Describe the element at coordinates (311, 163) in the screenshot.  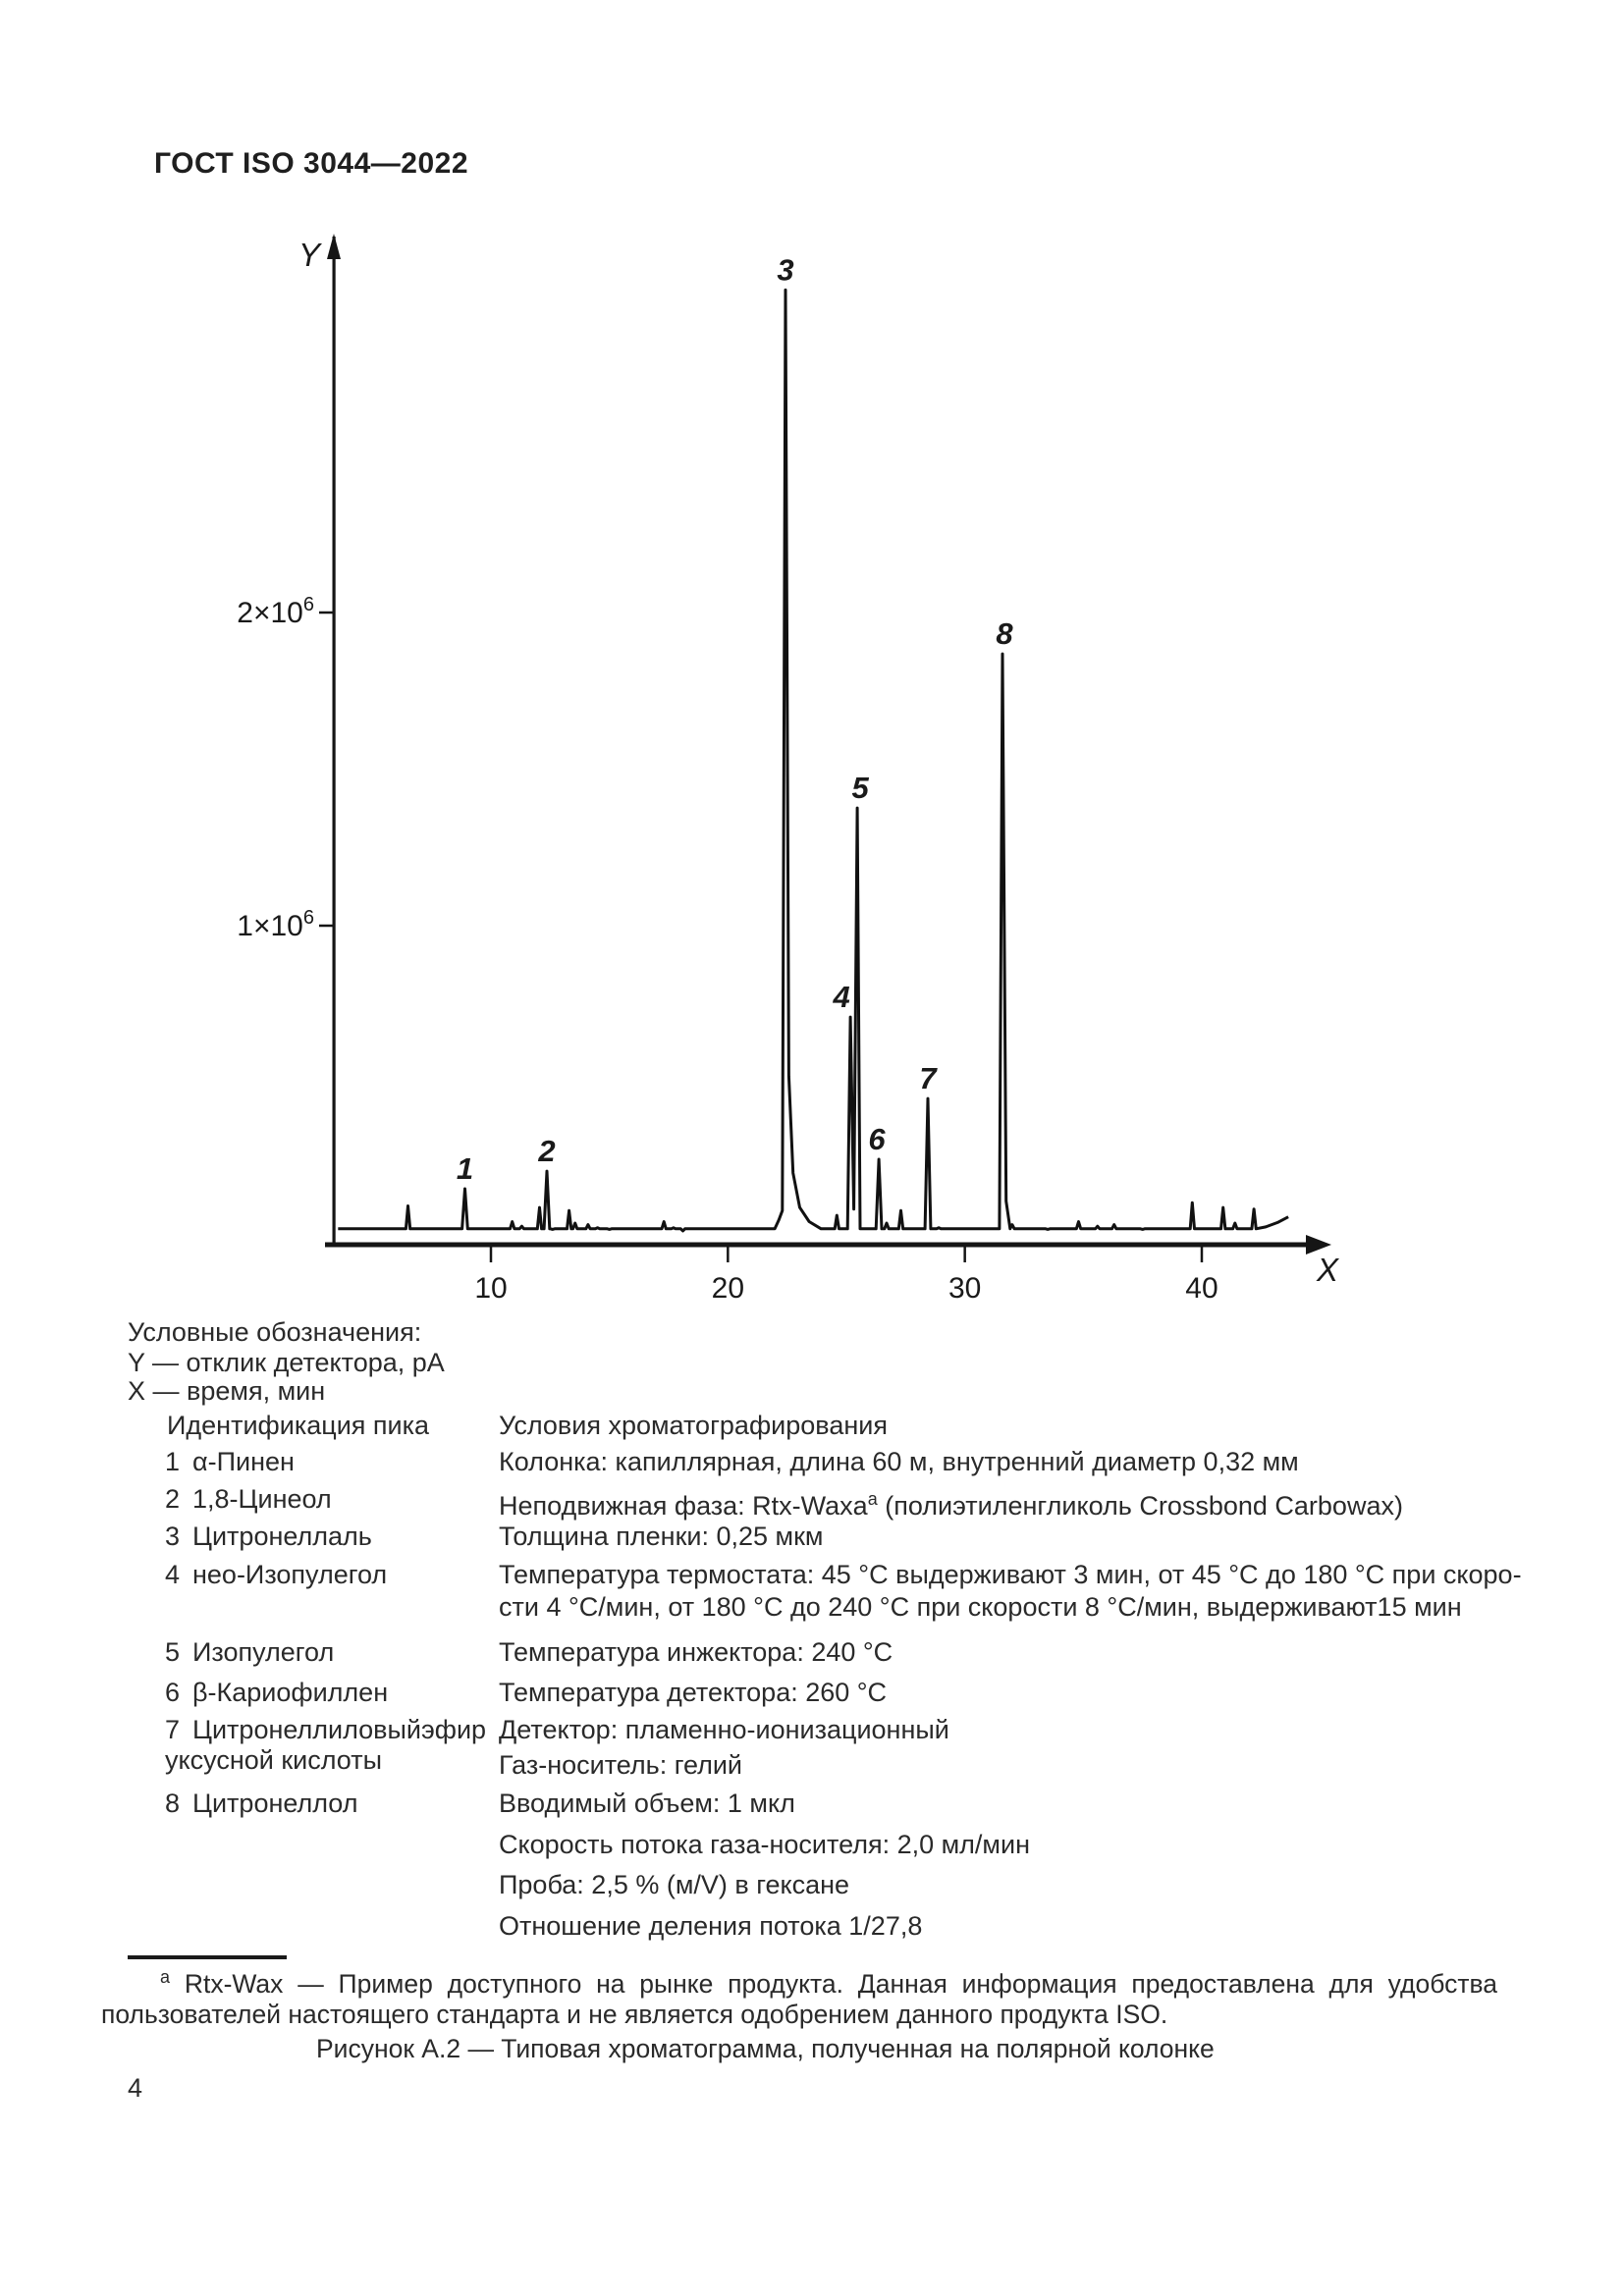
I see `document-header: ГОСТ ISO 3044—2022` at that location.